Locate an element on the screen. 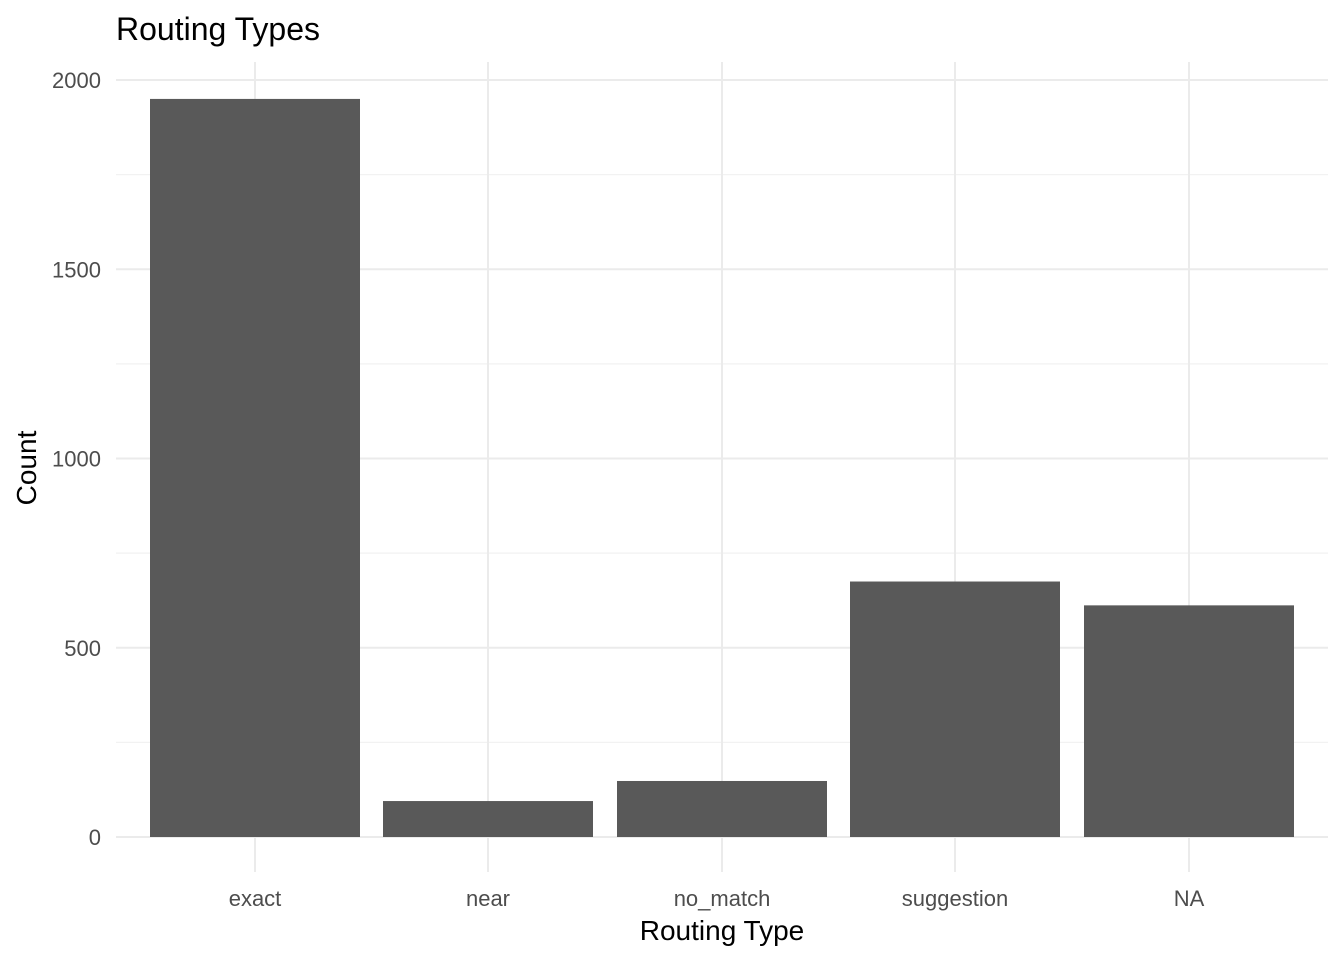 This screenshot has height=965, width=1344. y-tick-label-2000: 2000 is located at coordinates (76, 80).